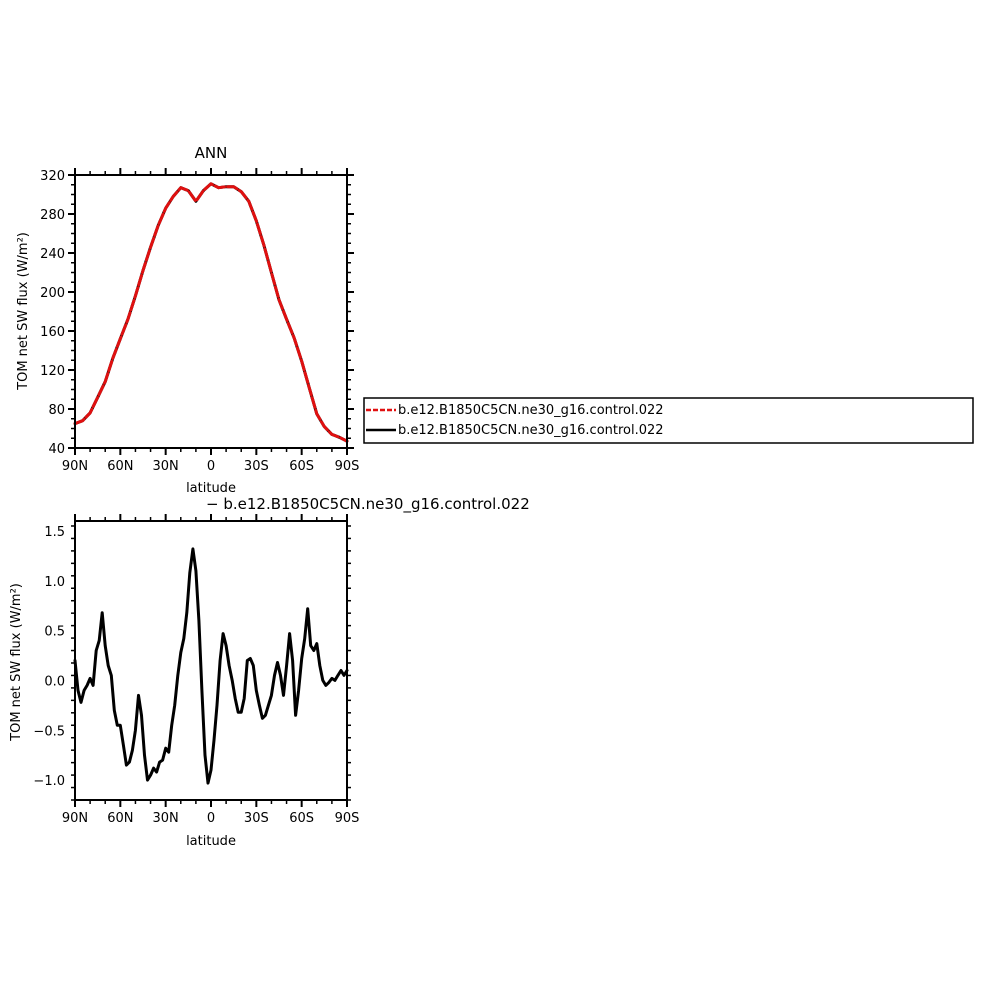  Describe the element at coordinates (211, 841) in the screenshot. I see `bottom-x-axis-title: latitude` at that location.